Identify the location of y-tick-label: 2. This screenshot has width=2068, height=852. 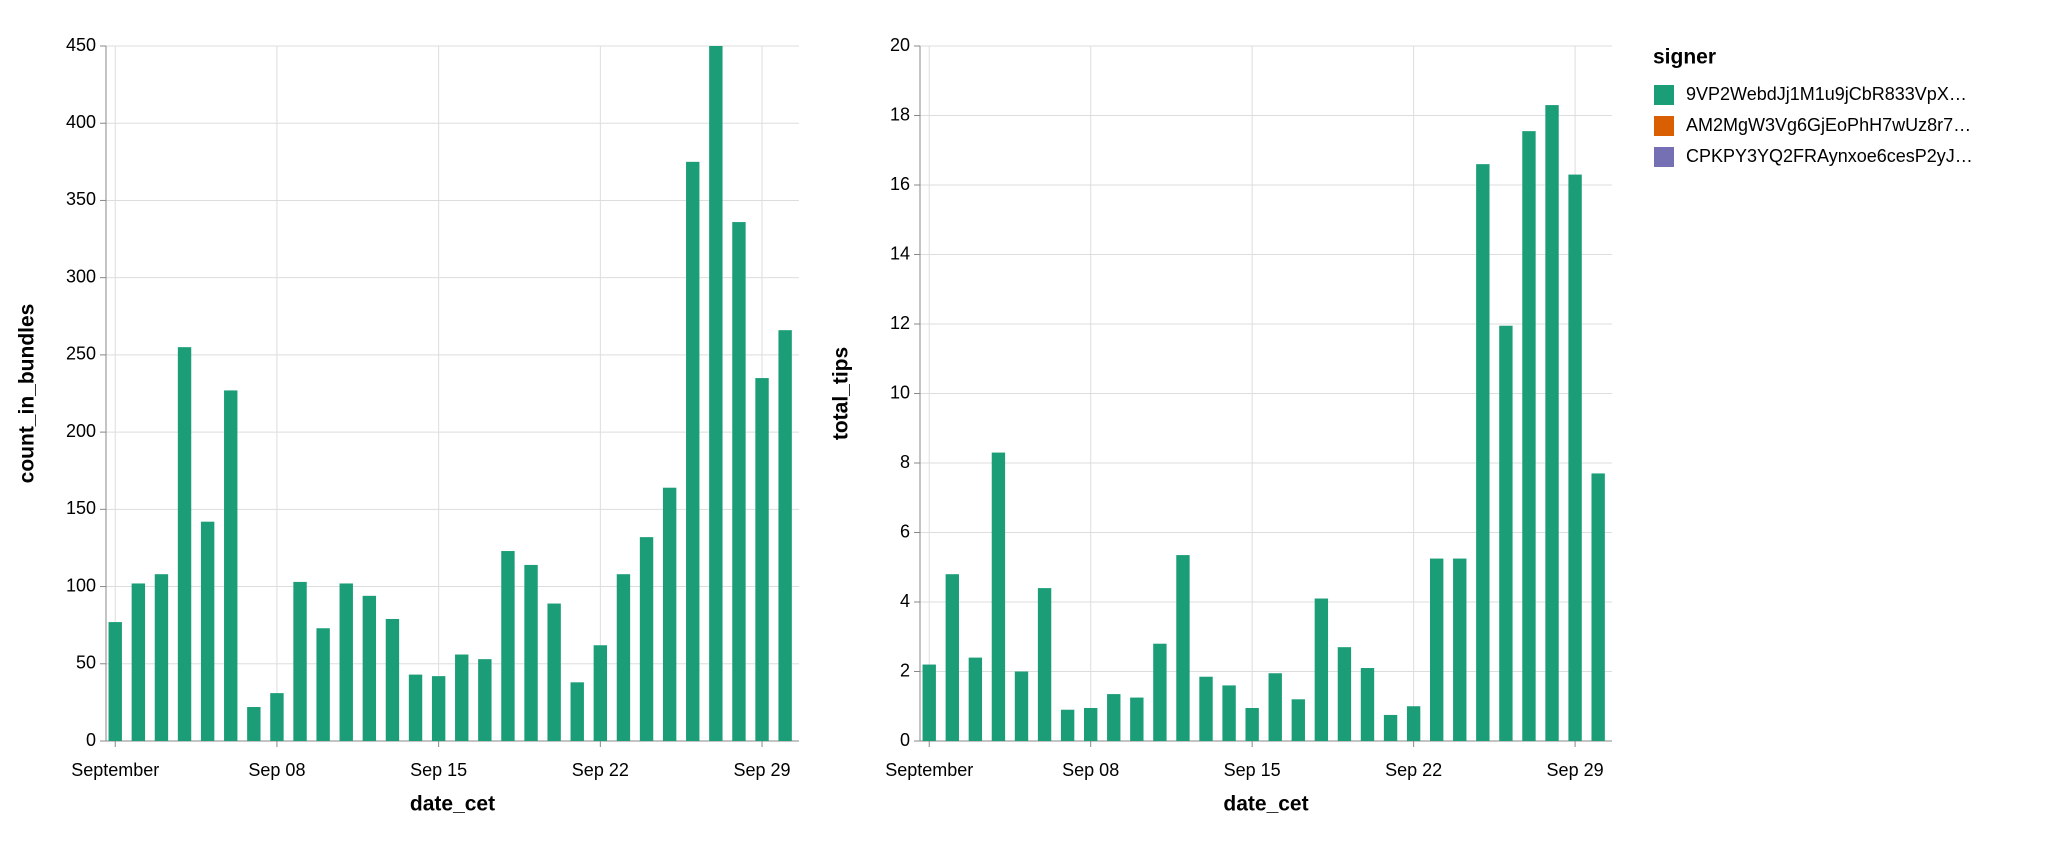
(905, 670).